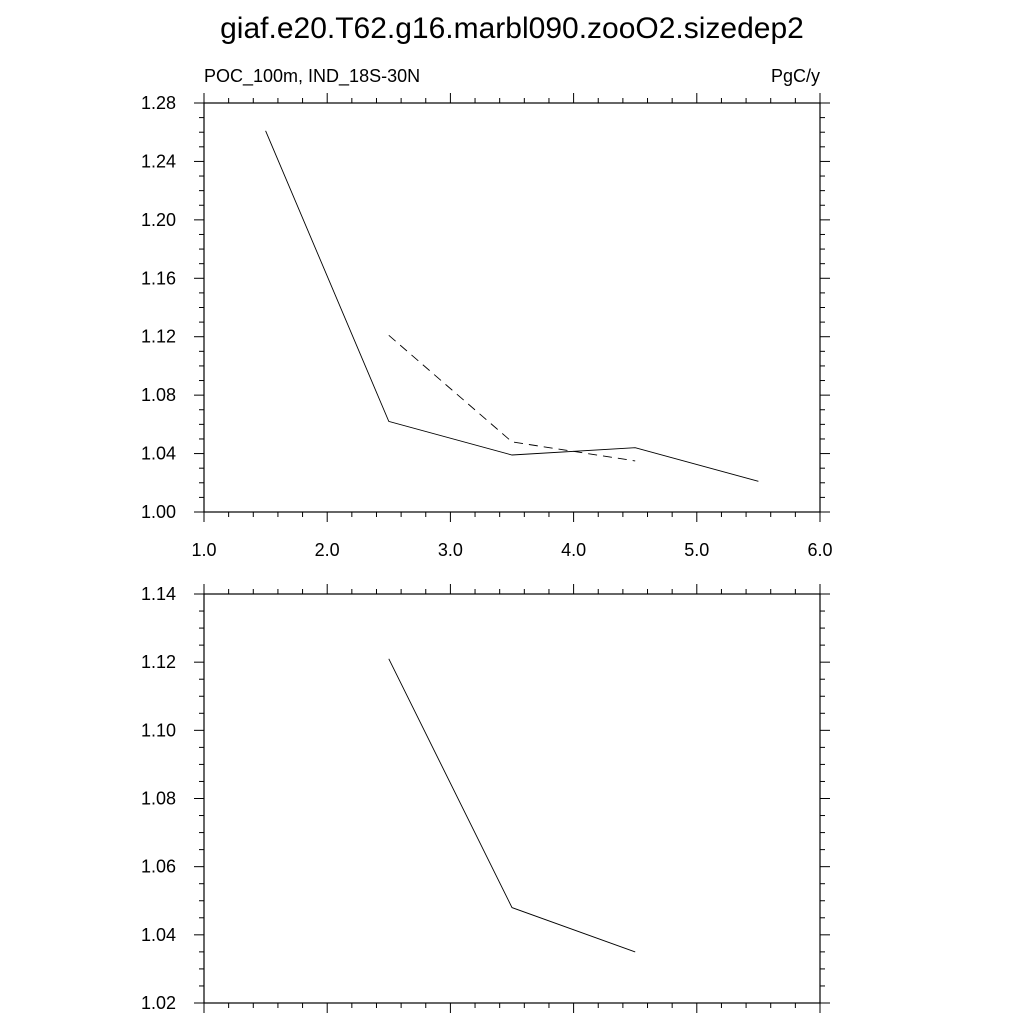 This screenshot has width=1024, height=1024. What do you see at coordinates (158, 730) in the screenshot?
I see `y-tick-label: 1.10` at bounding box center [158, 730].